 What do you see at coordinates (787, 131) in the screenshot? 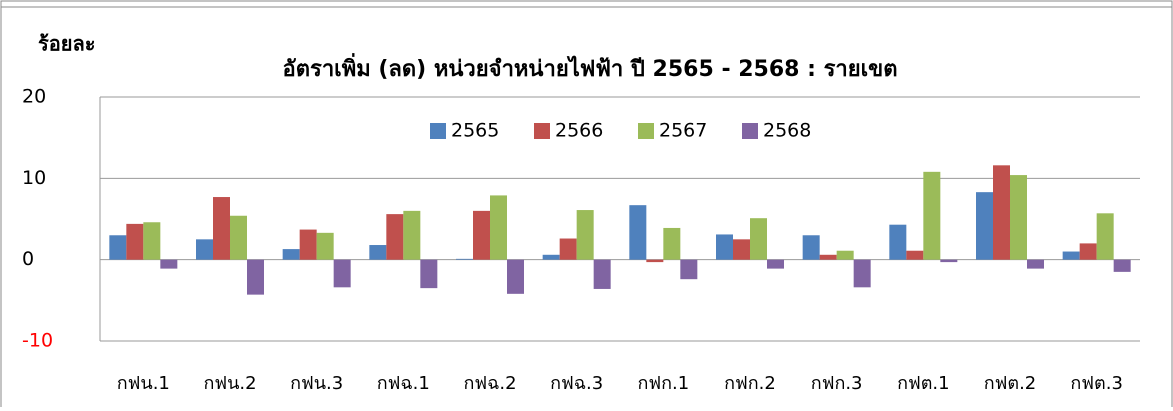
I see `legend-label: 2568` at bounding box center [787, 131].